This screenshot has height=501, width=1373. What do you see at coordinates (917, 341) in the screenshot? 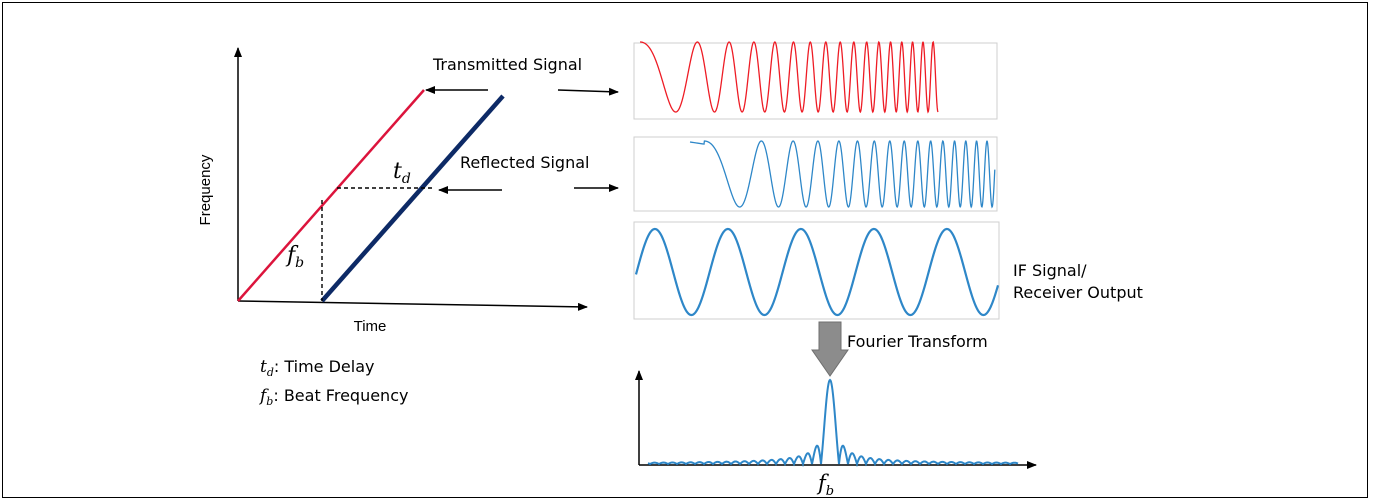
I see `fourier-transform-label: Fourier Transform` at bounding box center [917, 341].